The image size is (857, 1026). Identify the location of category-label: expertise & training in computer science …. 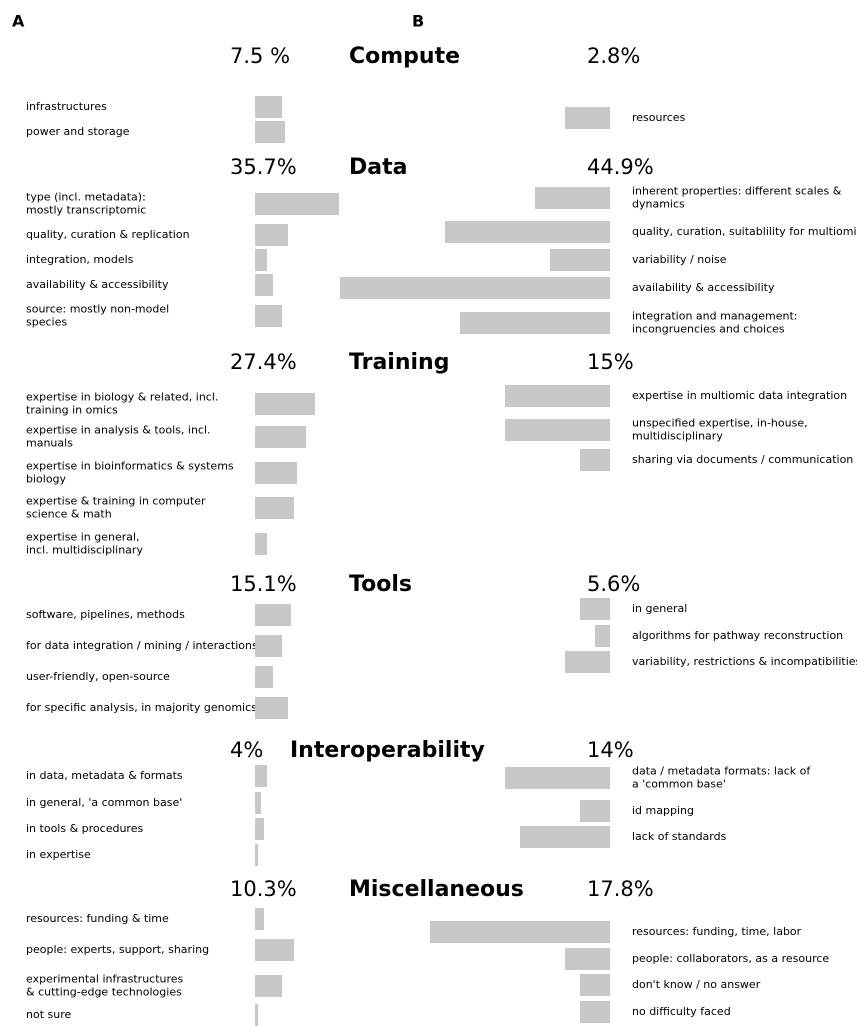
(116, 508).